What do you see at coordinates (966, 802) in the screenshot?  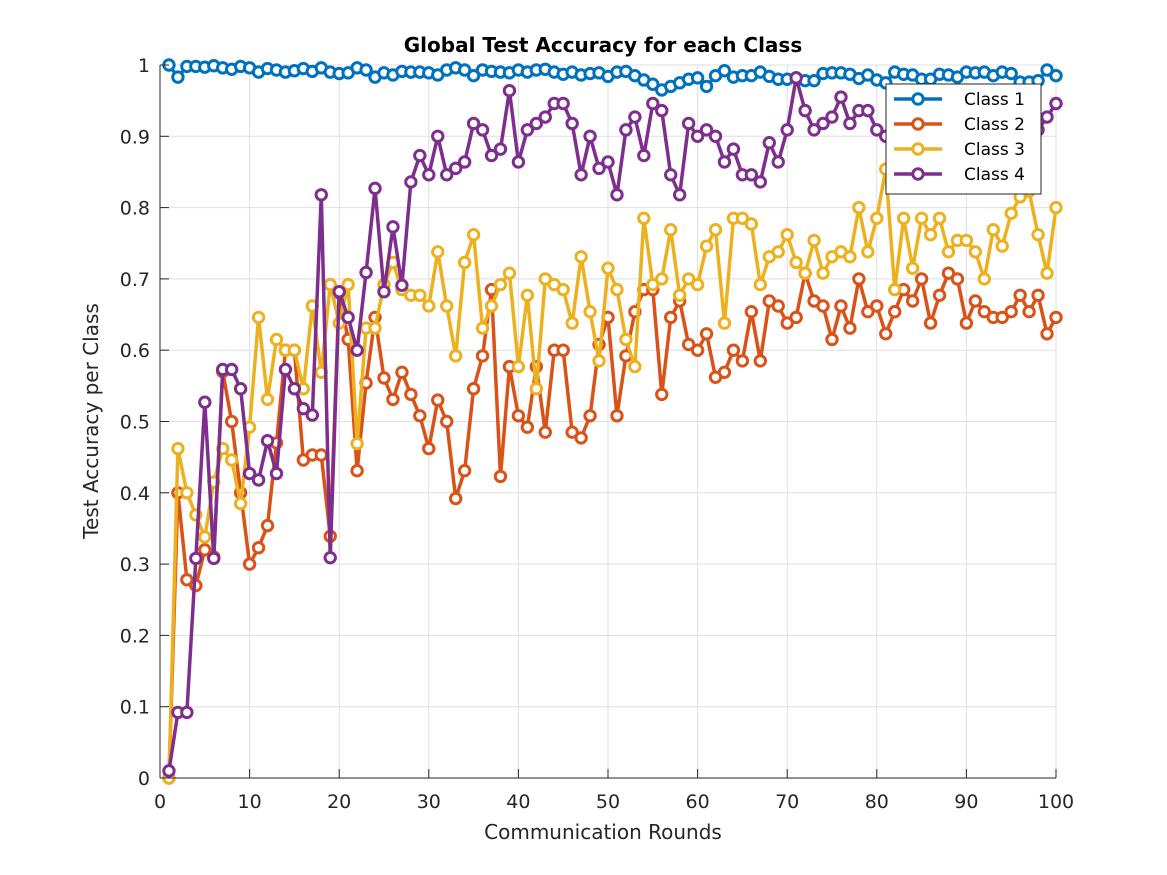 I see `x-tick-label: 90` at bounding box center [966, 802].